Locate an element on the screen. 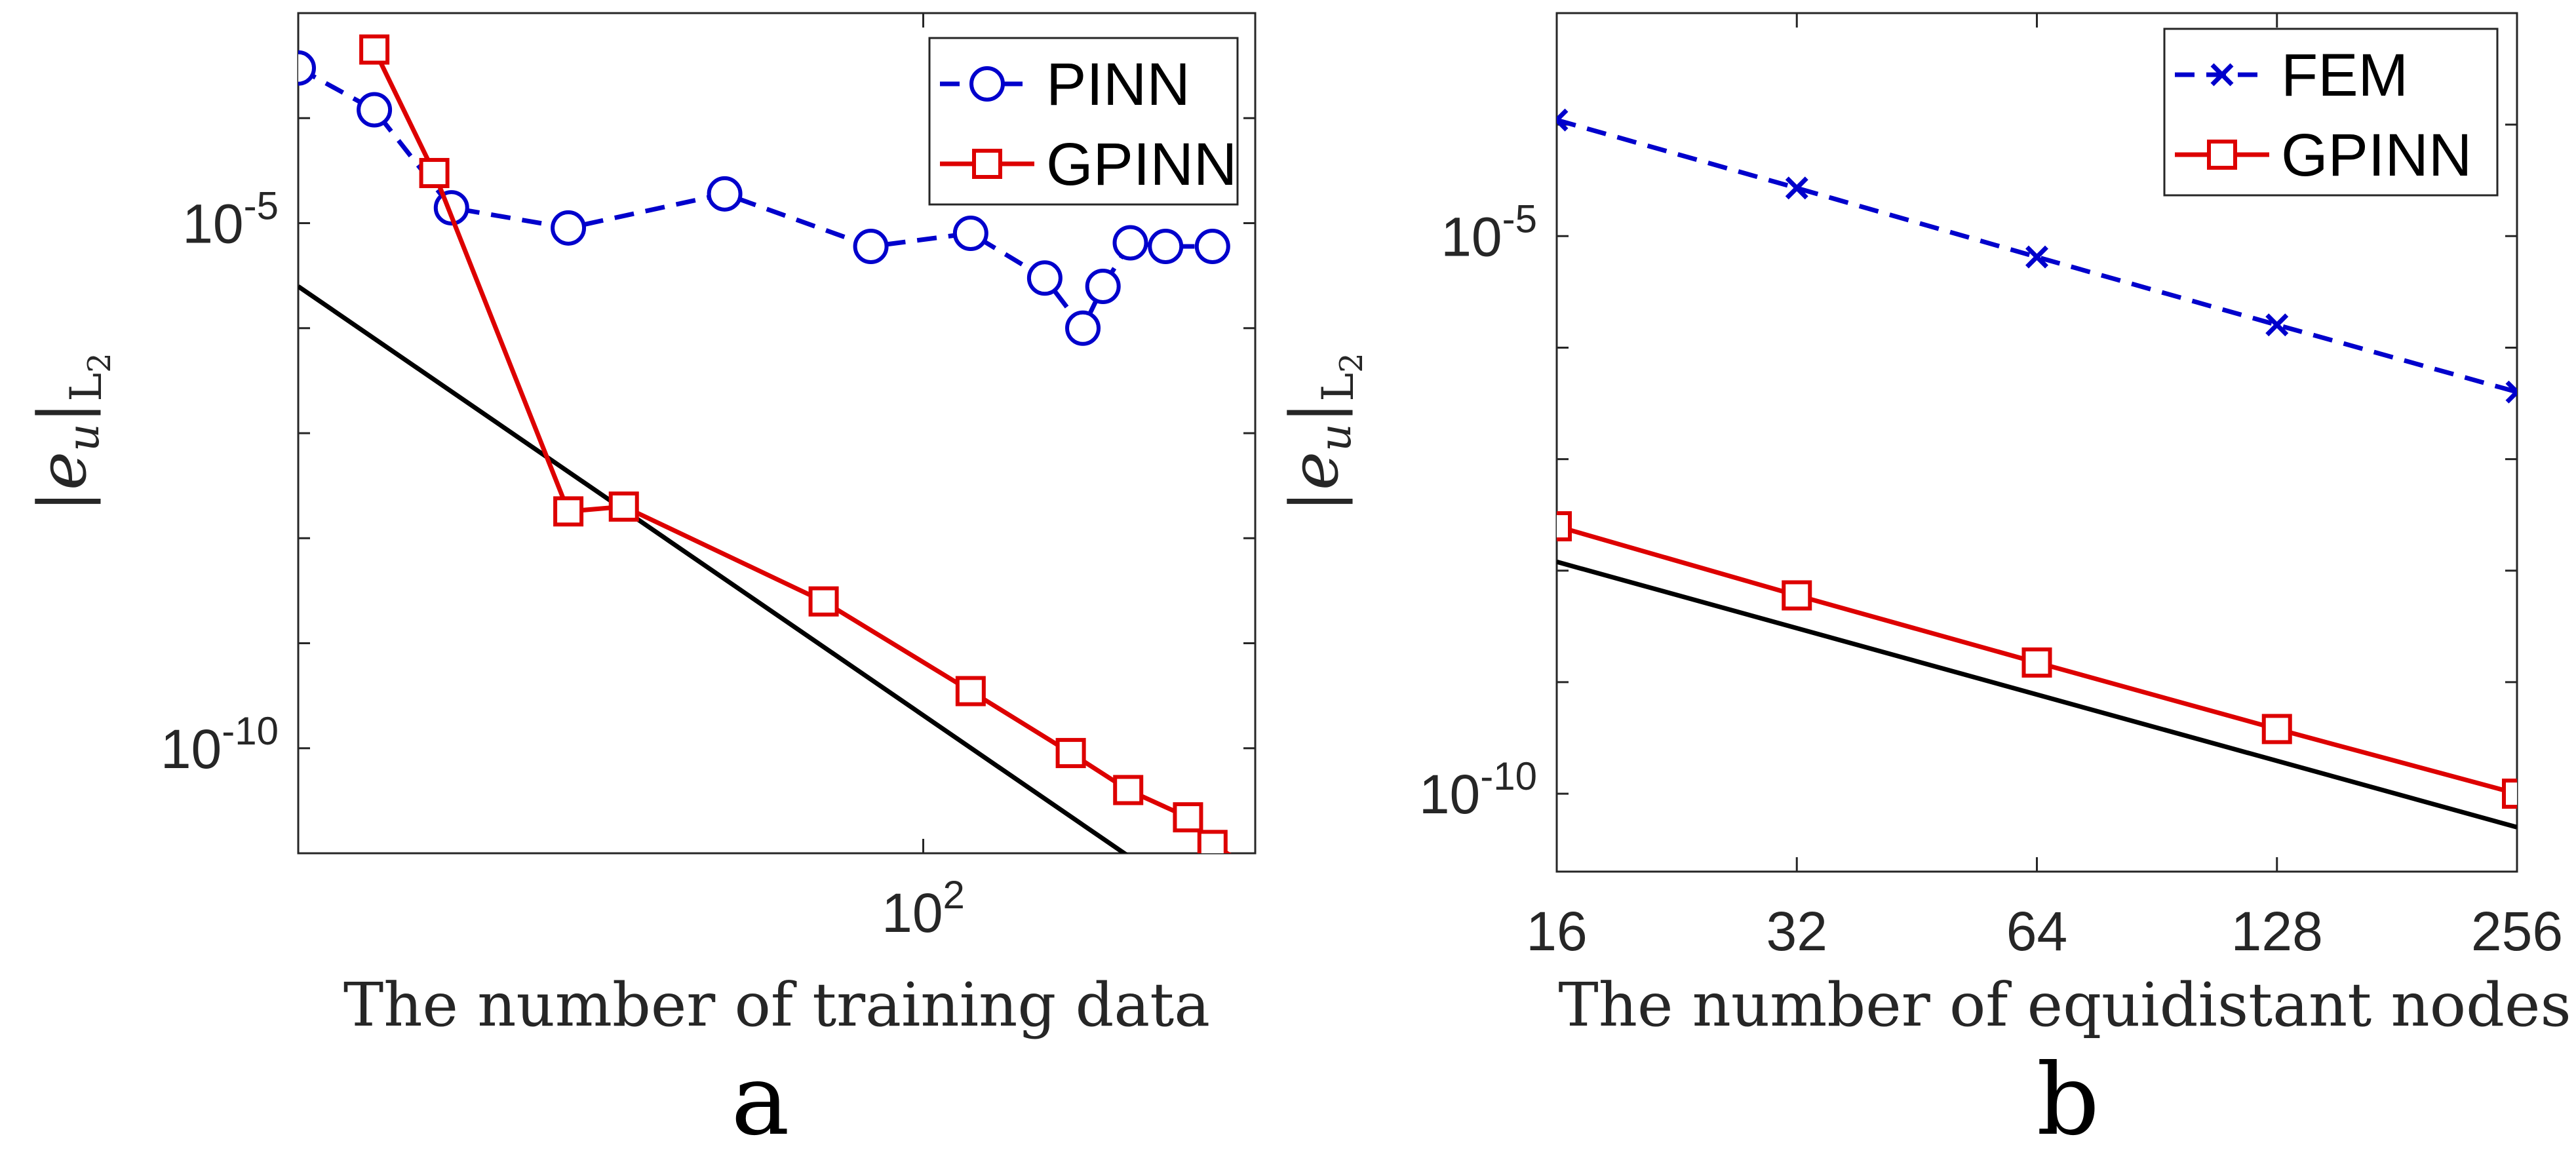  legend-marker-pinn is located at coordinates (987, 84).